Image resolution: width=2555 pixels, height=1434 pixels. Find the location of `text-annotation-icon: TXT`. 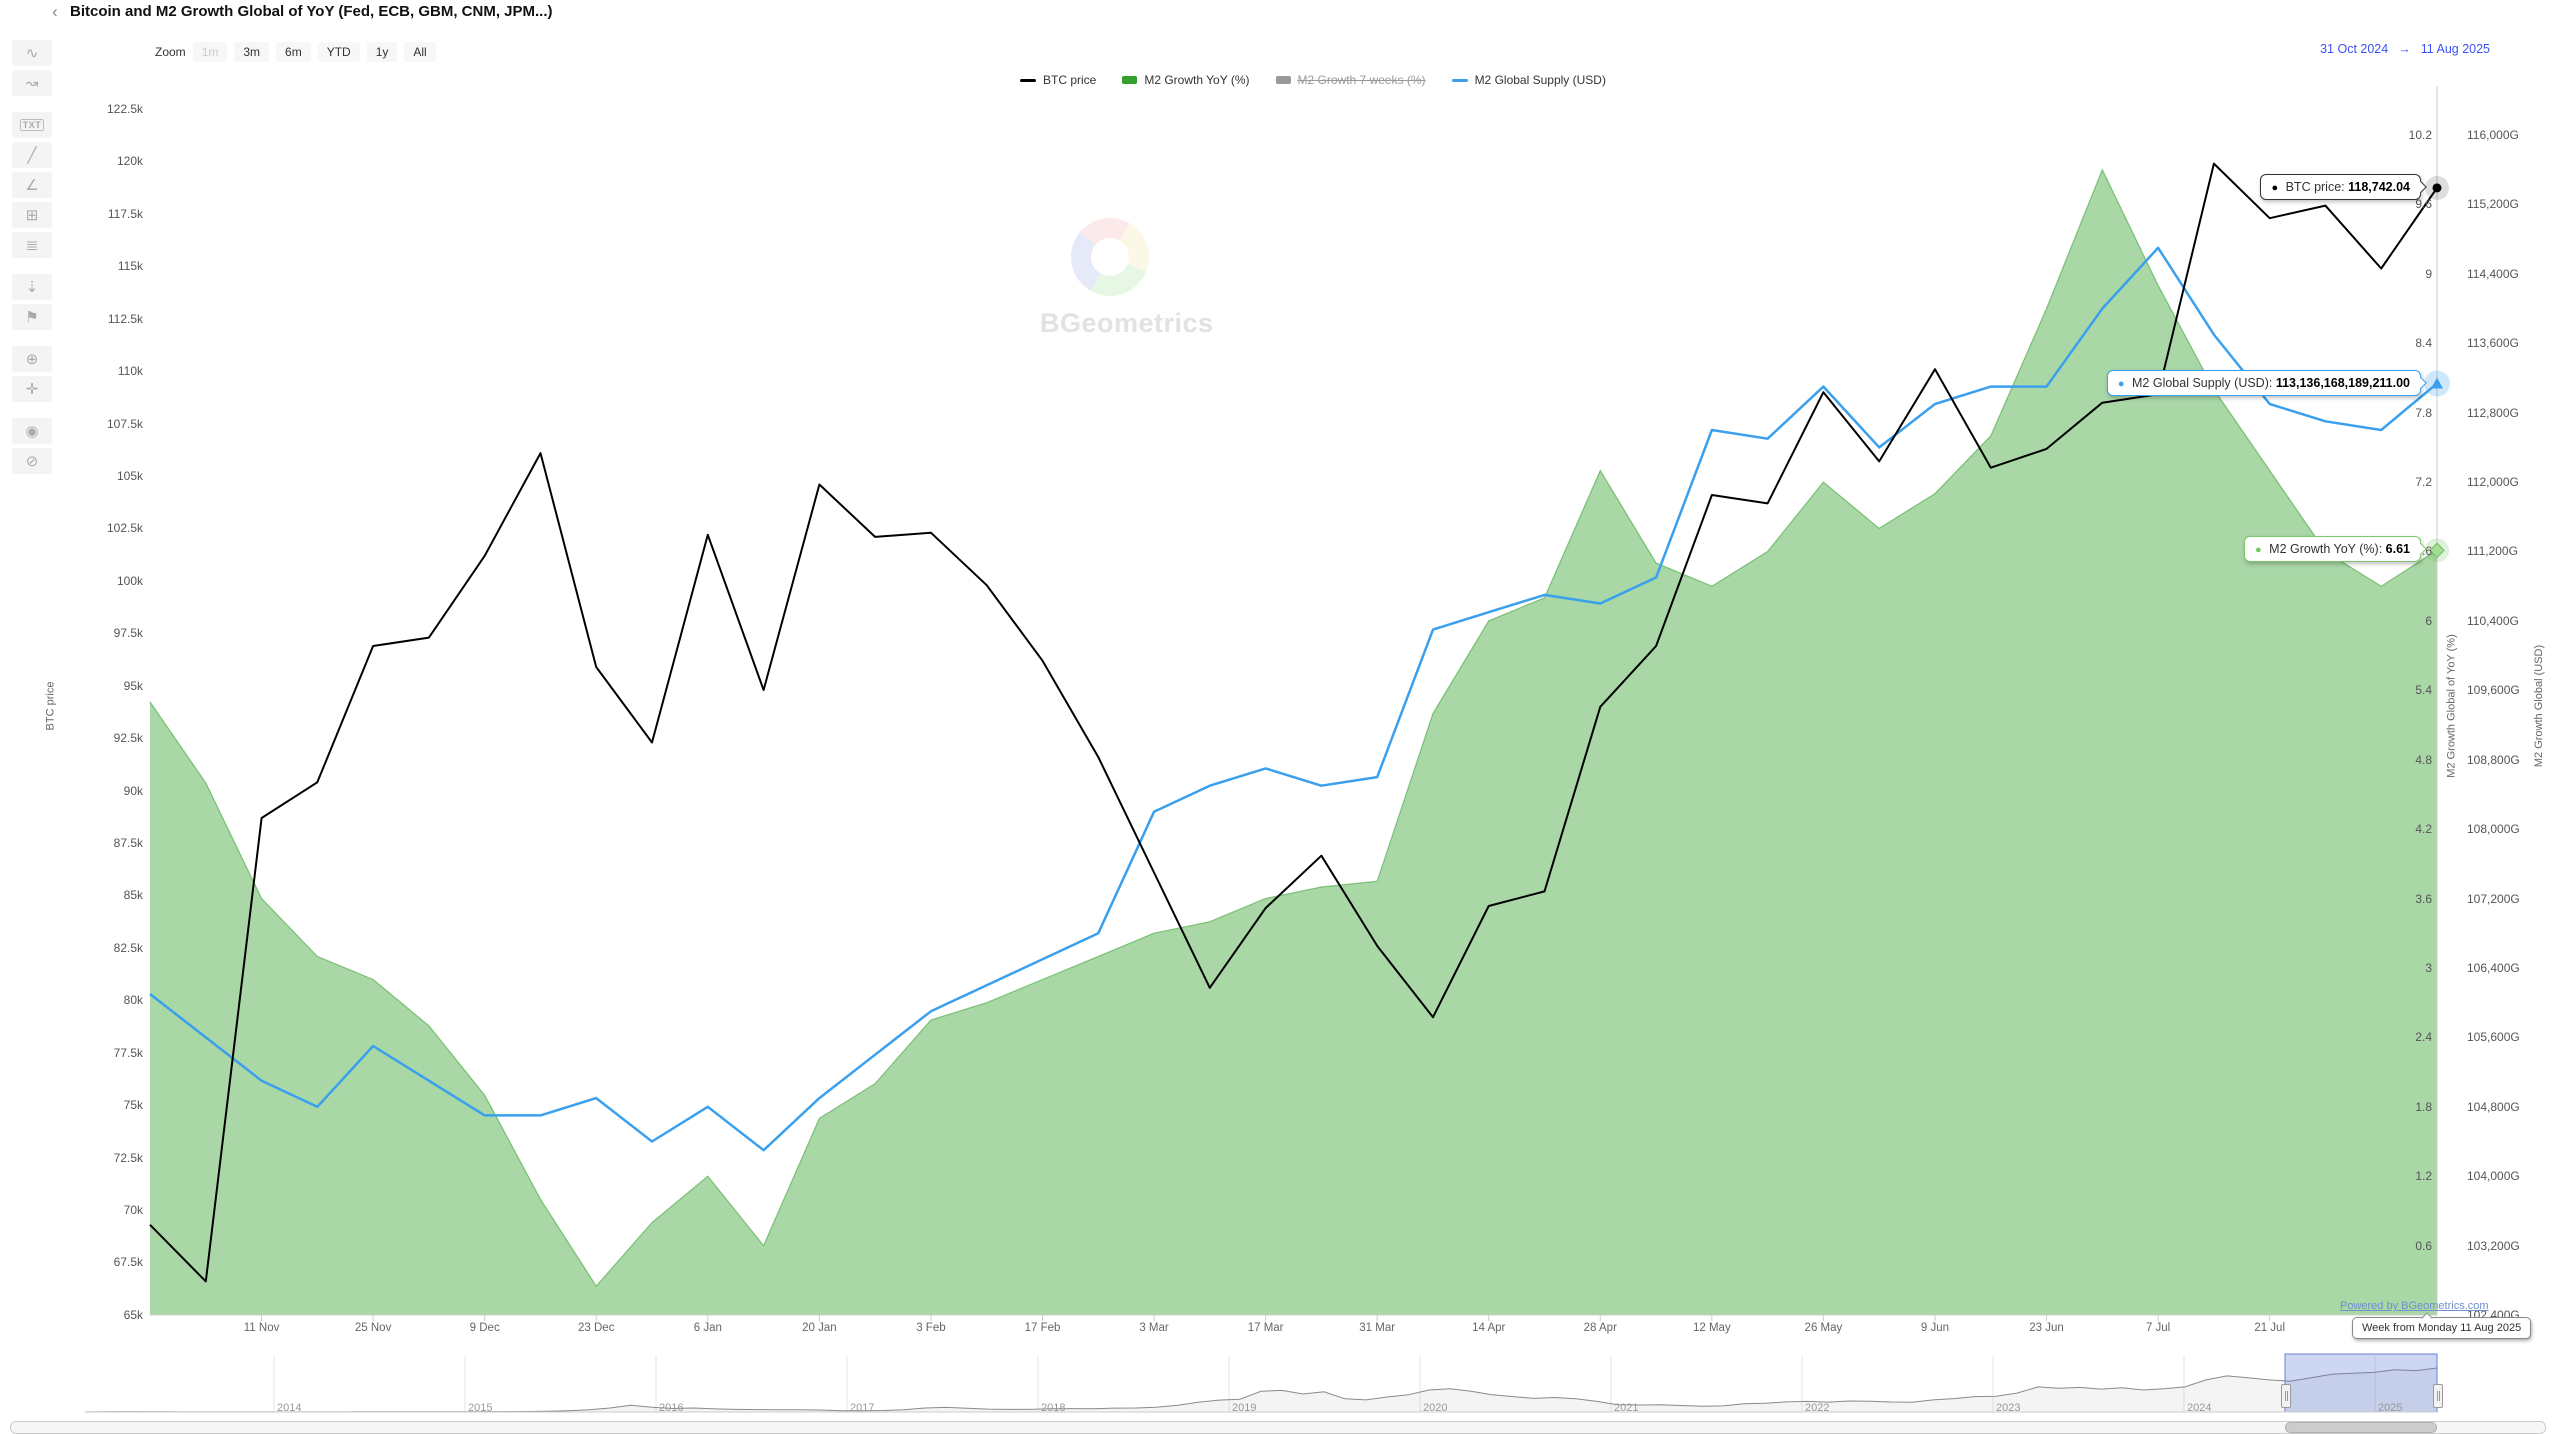

text-annotation-icon: TXT is located at coordinates (32, 125).